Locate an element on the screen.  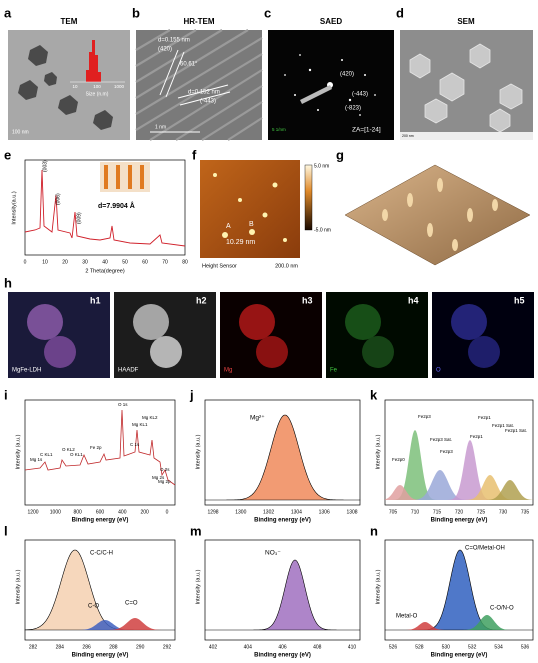
tick-label: 532 is located at coordinates (472, 647).